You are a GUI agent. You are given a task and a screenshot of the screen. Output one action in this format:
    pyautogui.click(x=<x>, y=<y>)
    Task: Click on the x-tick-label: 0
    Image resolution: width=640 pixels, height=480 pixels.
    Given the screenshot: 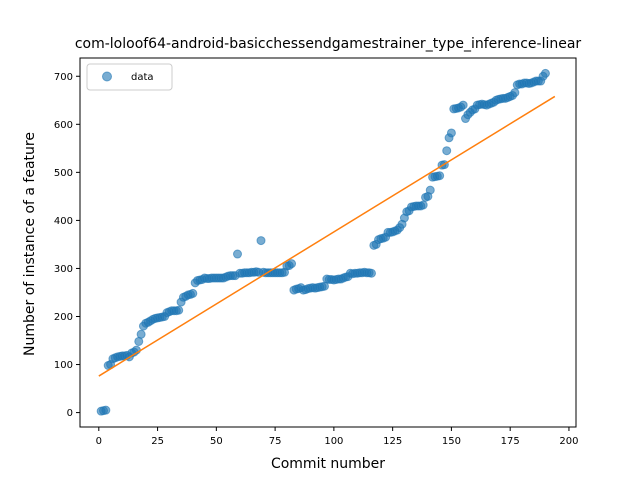 What is the action you would take?
    pyautogui.click(x=99, y=441)
    